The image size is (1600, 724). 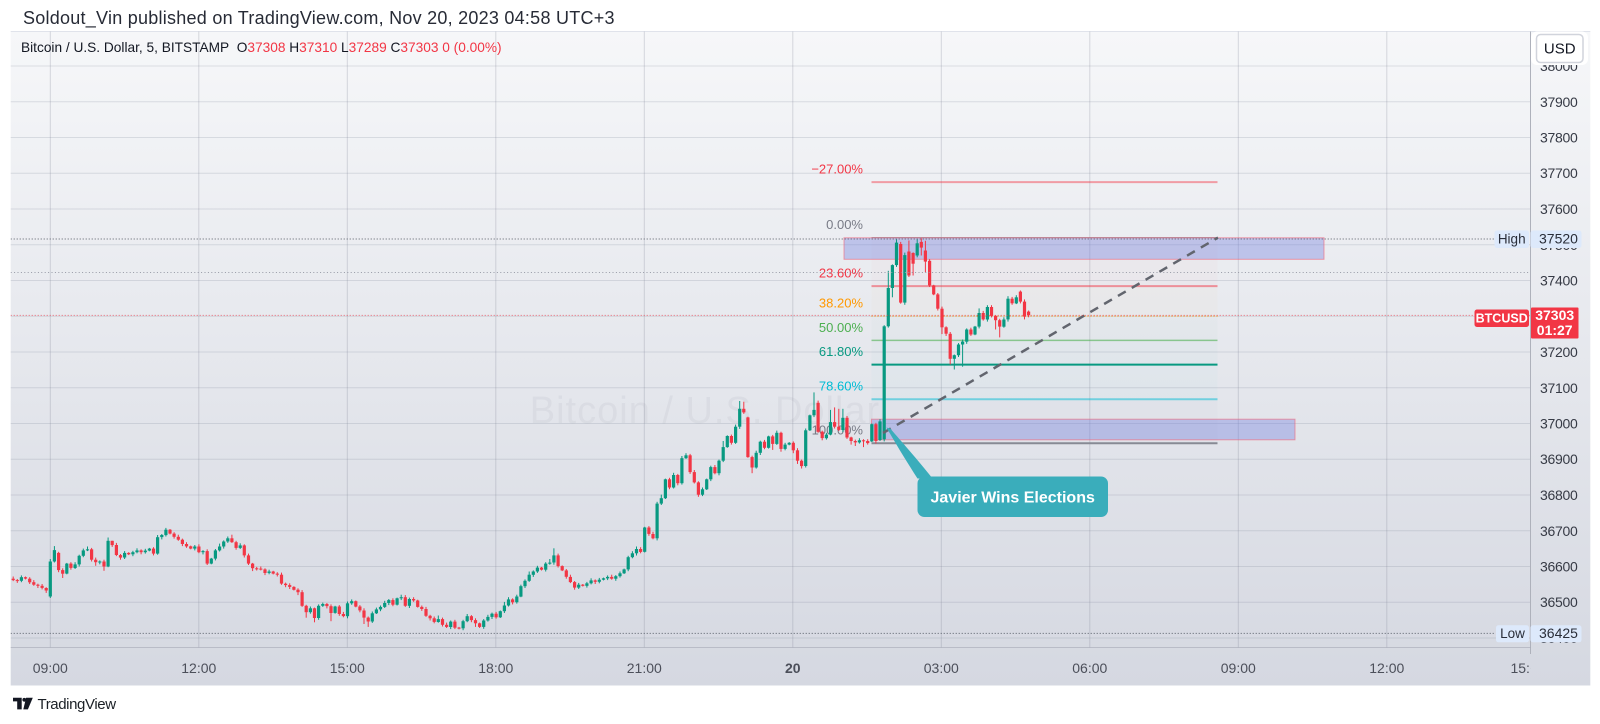 I want to click on svg-text: 61.80%, so click(x=841, y=351).